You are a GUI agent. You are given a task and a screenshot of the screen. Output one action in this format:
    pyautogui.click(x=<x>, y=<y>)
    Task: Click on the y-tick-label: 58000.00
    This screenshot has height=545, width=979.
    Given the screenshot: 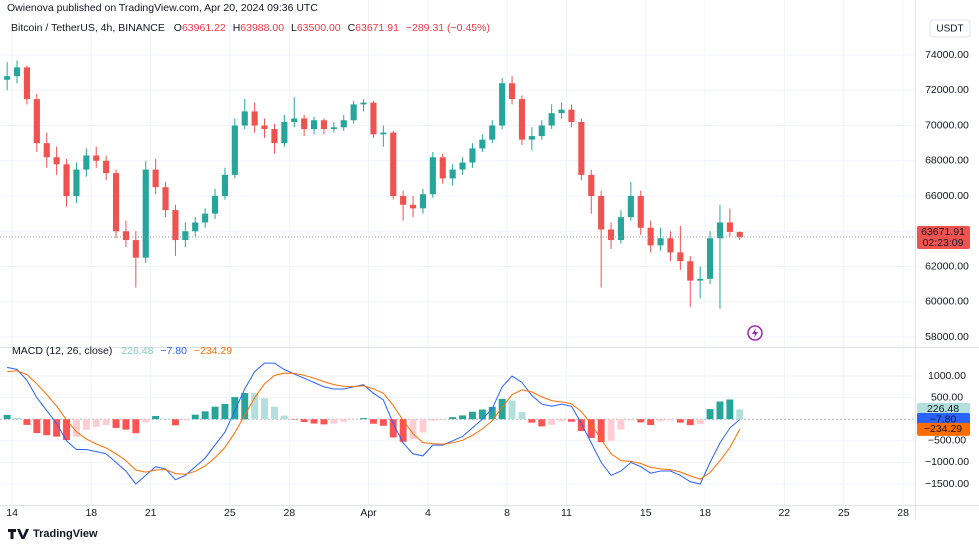 What is the action you would take?
    pyautogui.click(x=947, y=337)
    